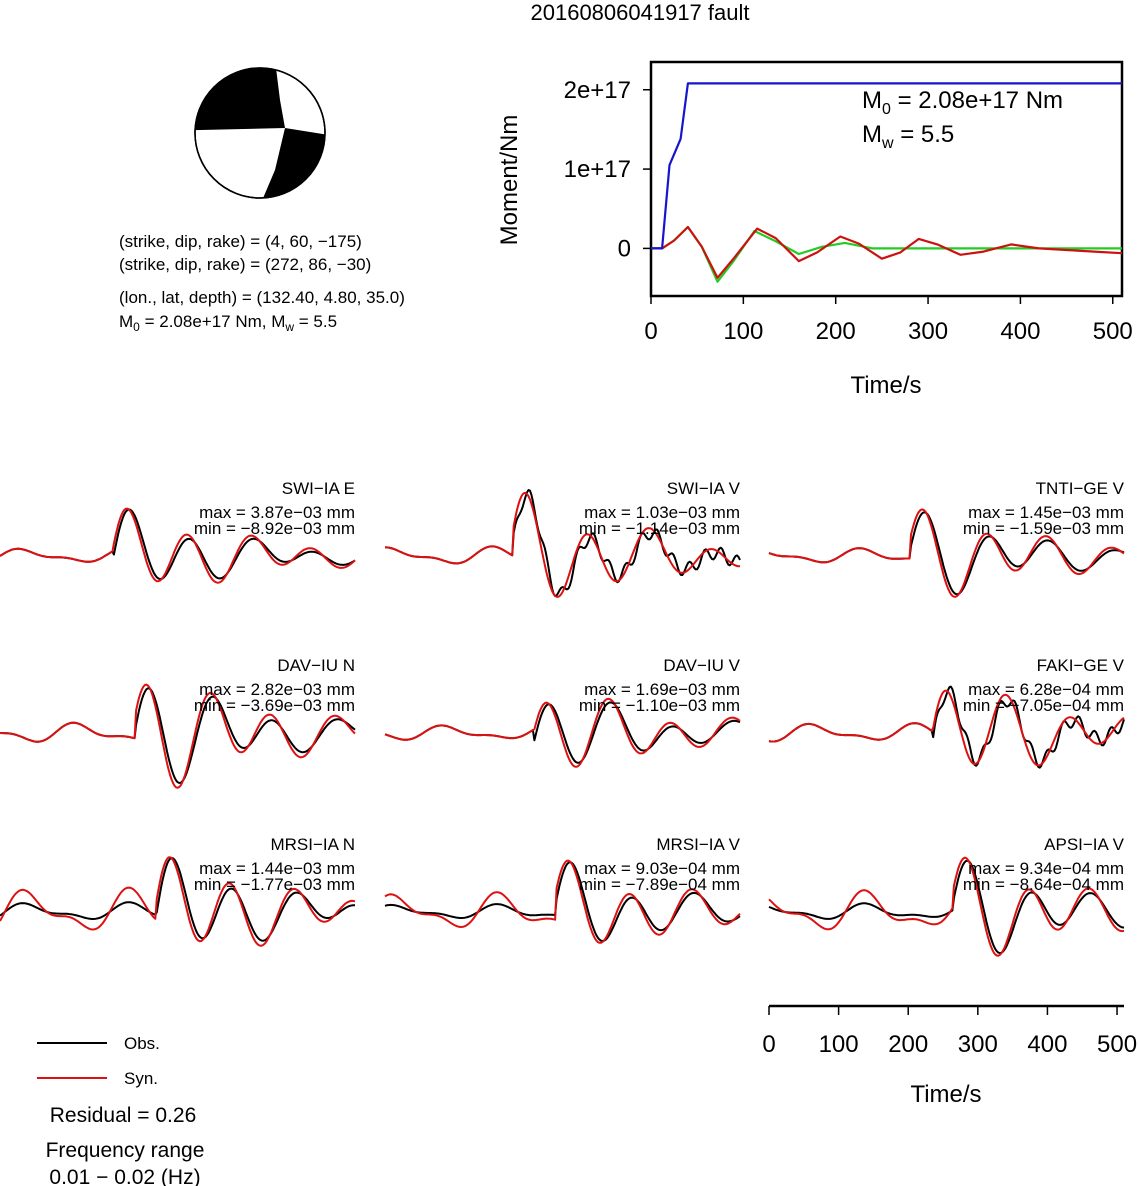 Image resolution: width=1139 pixels, height=1186 pixels. Describe the element at coordinates (945, 1094) in the screenshot. I see `waveform-x-label: Time/s` at that location.